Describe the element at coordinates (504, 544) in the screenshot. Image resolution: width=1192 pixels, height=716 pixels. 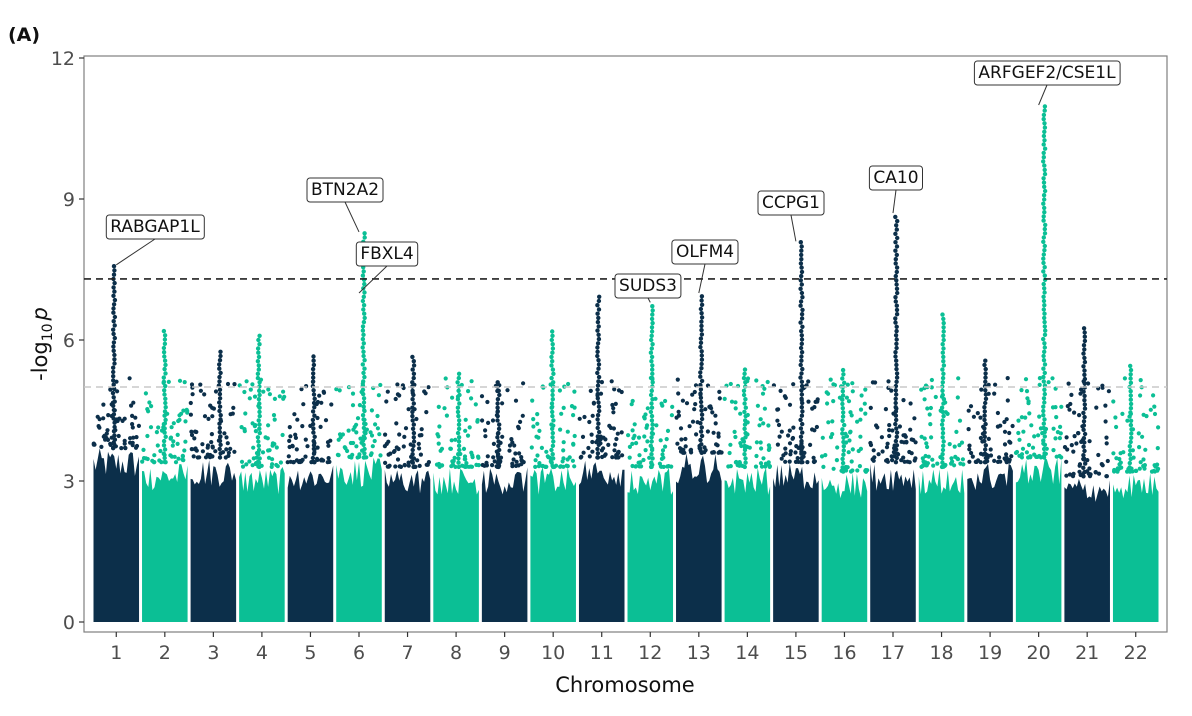
I see `chromosome-9-bulk` at that location.